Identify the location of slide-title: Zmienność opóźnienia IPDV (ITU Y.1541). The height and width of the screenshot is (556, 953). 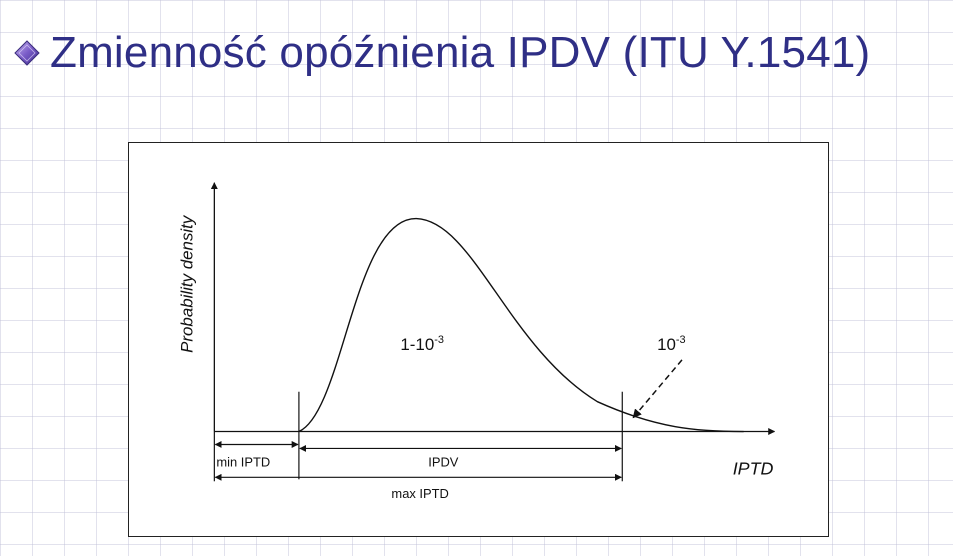
(442, 53).